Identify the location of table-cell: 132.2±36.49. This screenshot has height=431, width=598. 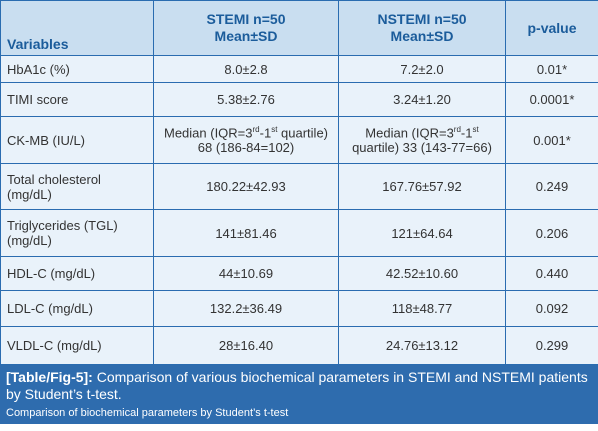
(246, 308).